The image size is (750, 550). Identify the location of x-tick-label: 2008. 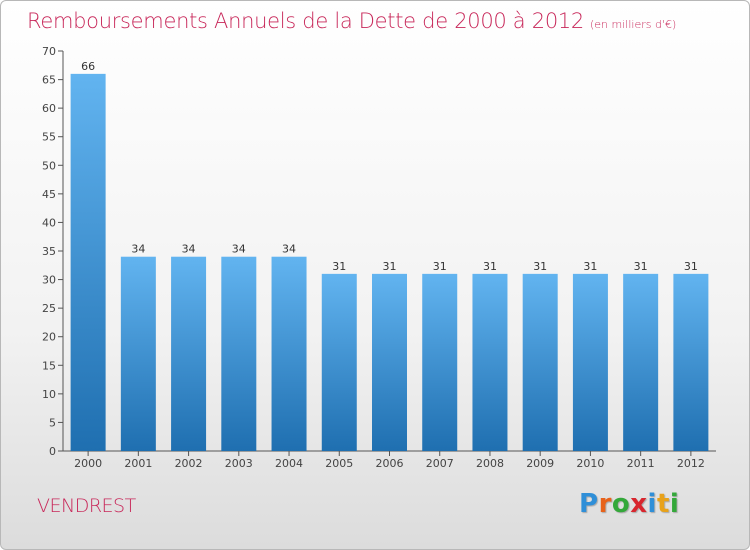
(490, 463).